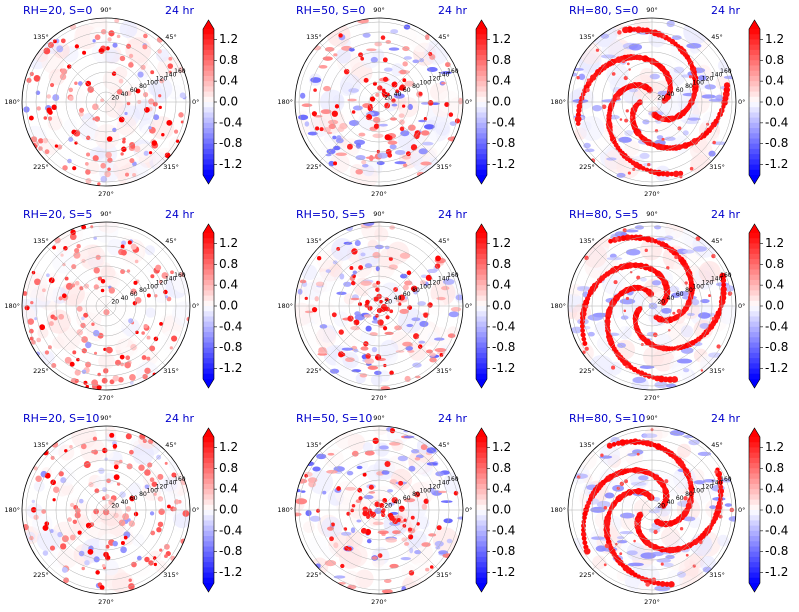  What do you see at coordinates (444, 241) in the screenshot?
I see `theta-tick-label: 45°` at bounding box center [444, 241].